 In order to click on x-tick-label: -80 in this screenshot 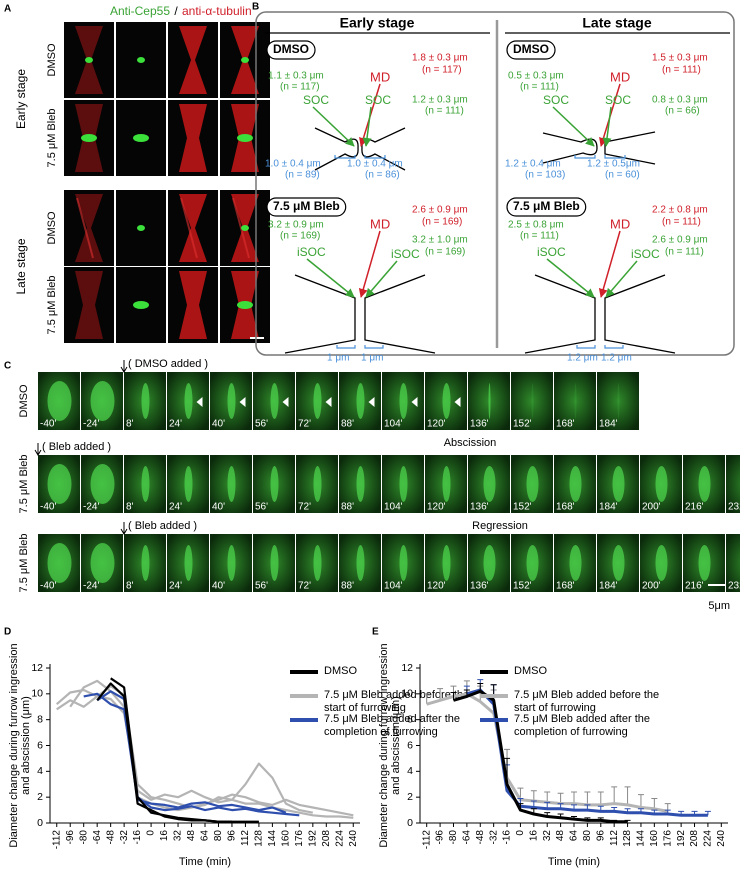, I will do `click(453, 837)`.